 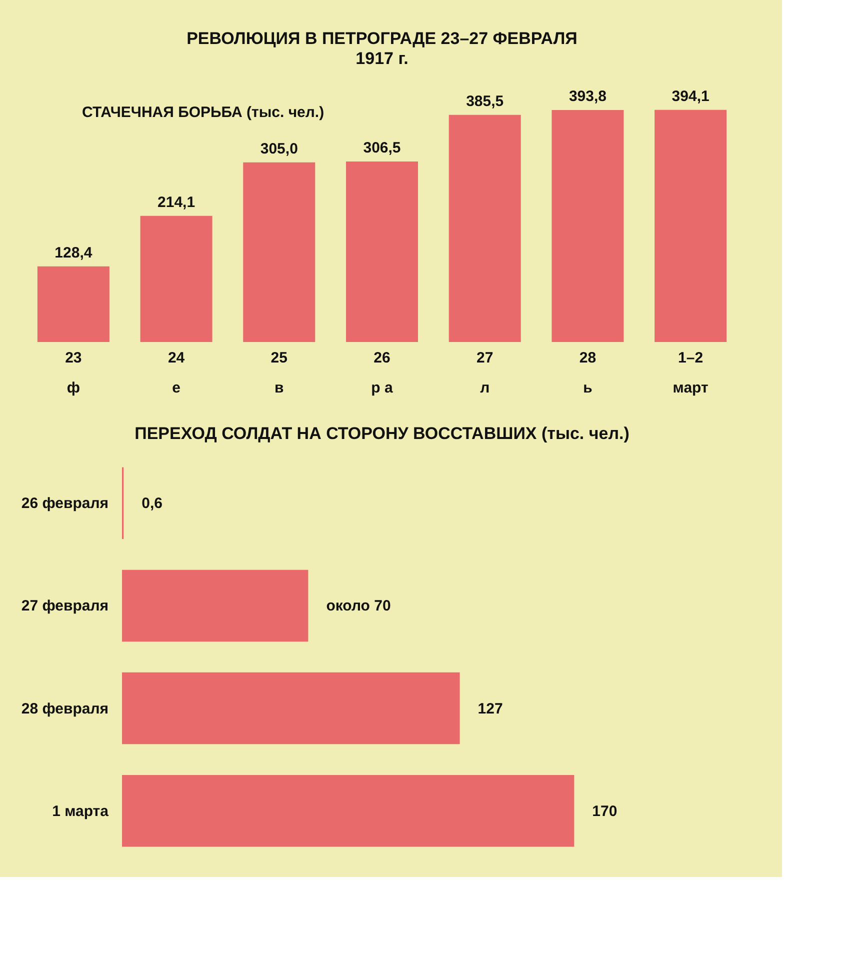 What do you see at coordinates (358, 606) in the screenshot?
I see `data-label: около 70` at bounding box center [358, 606].